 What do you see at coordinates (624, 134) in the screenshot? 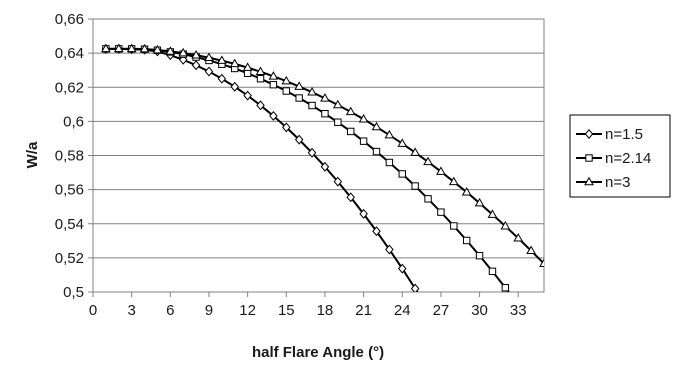
I see `legend-label: n=1.5` at bounding box center [624, 134].